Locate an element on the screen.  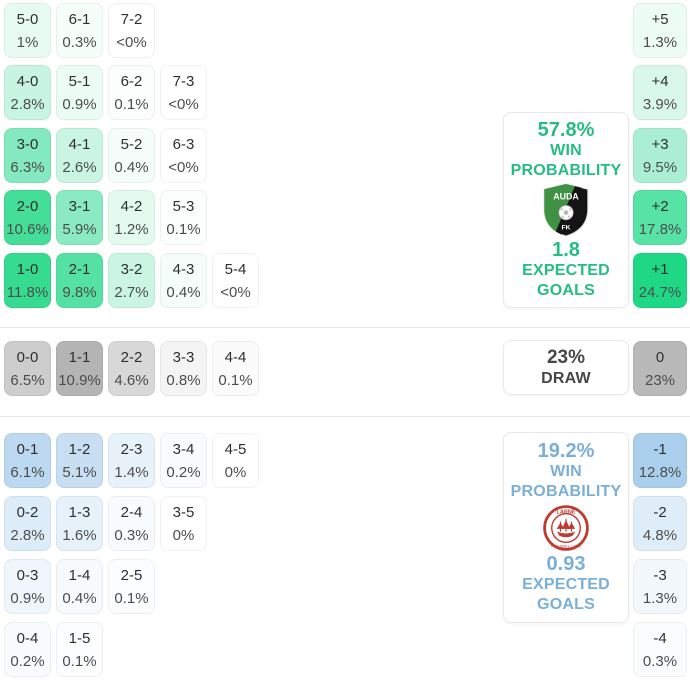
draw-probability-value: 23% is located at coordinates (566, 357).